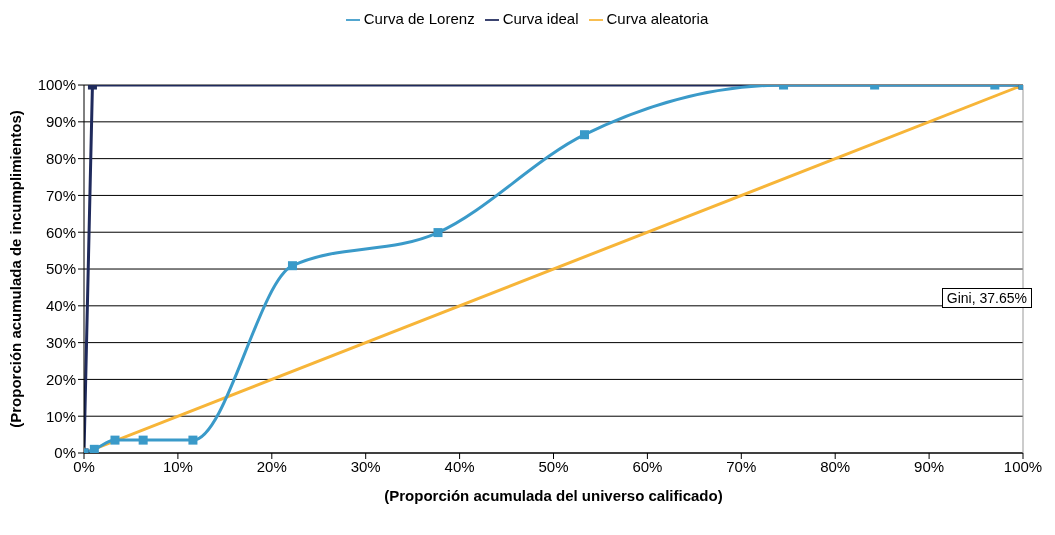 The width and height of the screenshot is (1055, 535). What do you see at coordinates (60, 342) in the screenshot?
I see `y-tick-label: 30%` at bounding box center [60, 342].